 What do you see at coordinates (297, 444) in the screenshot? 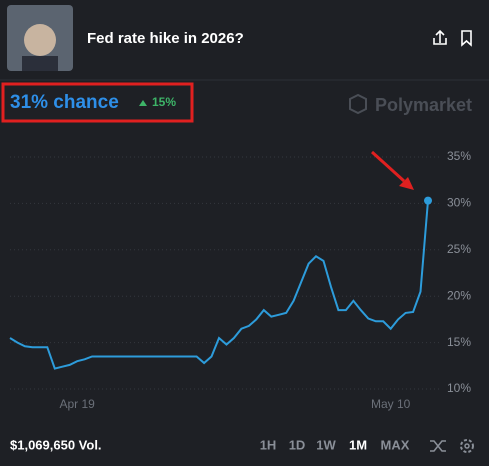
I see `range-button: 1D` at bounding box center [297, 444].